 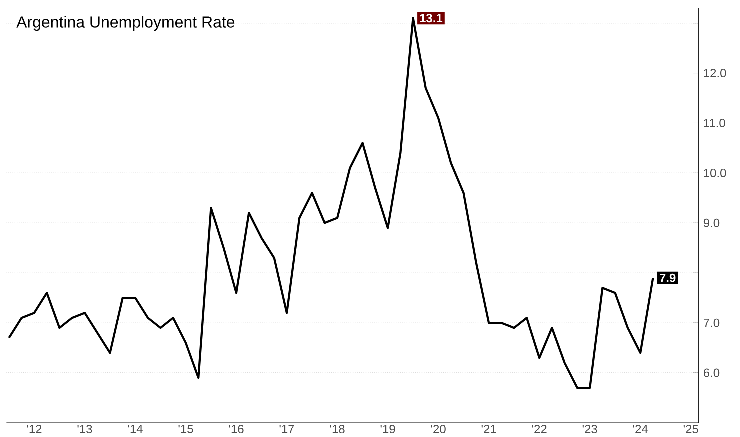 I want to click on x-tick-label: '24, so click(x=640, y=429).